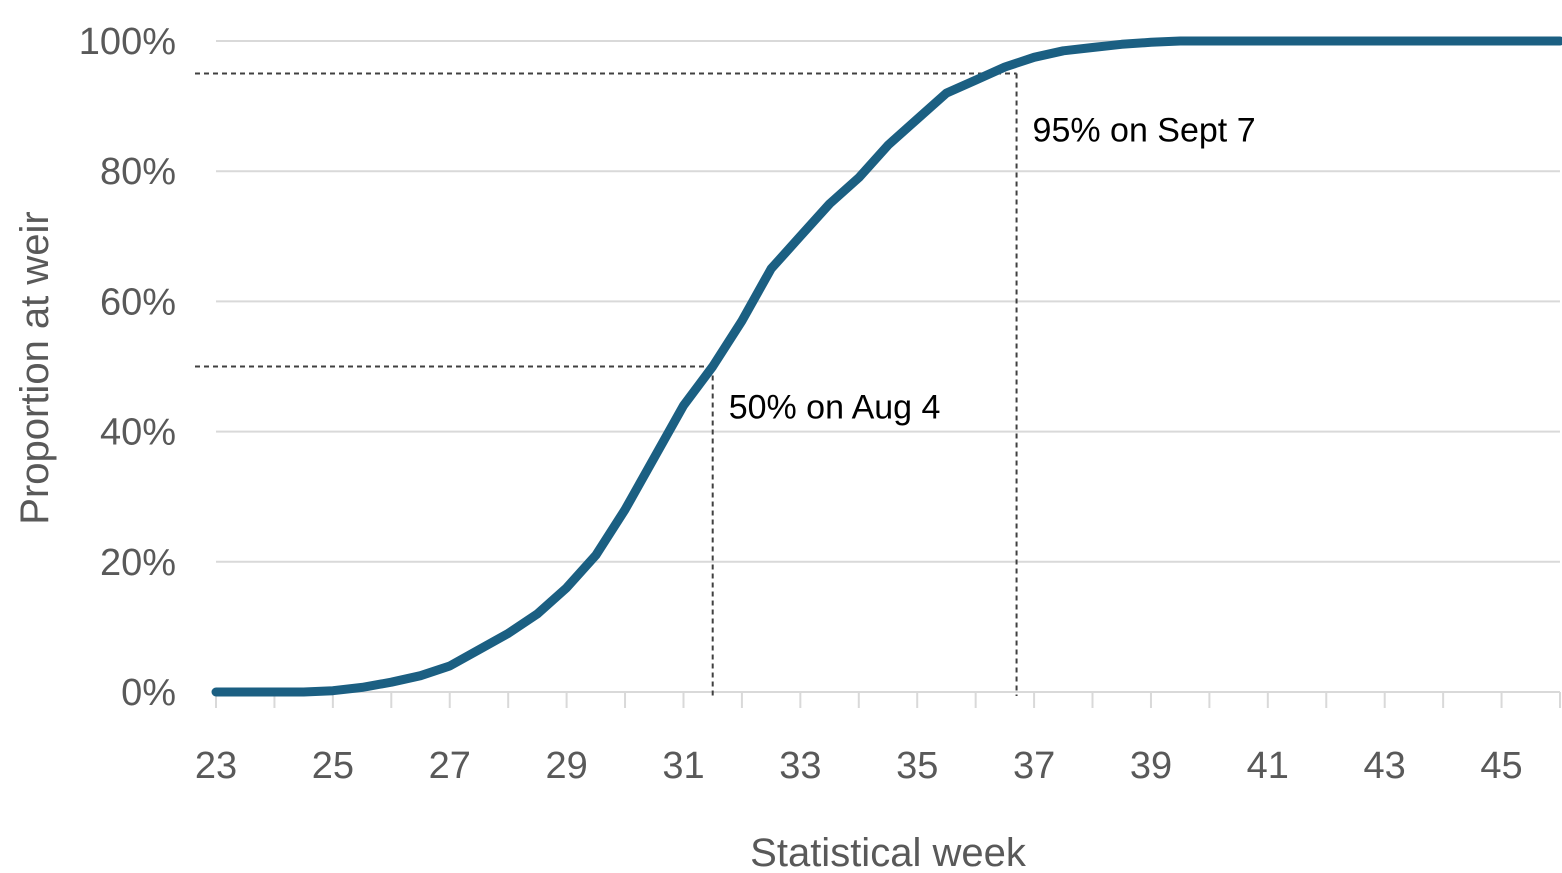 This screenshot has width=1562, height=873. What do you see at coordinates (888, 852) in the screenshot?
I see `x-axis-title: Statistical week` at bounding box center [888, 852].